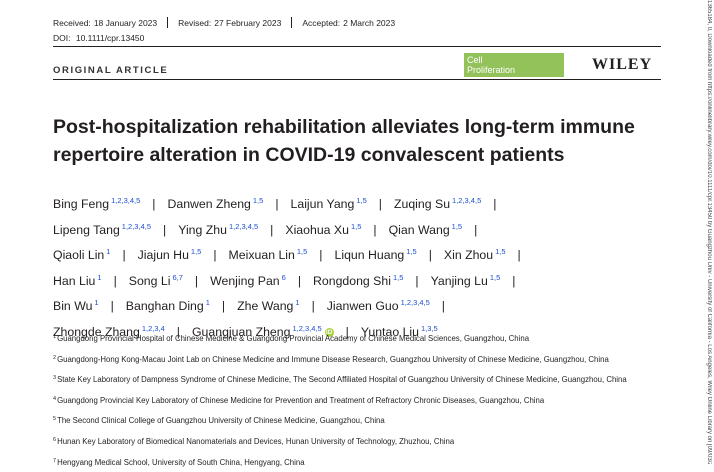 The height and width of the screenshot is (472, 714). I want to click on author-name: Ying Zhu 1,2,3,4,5, so click(218, 229).